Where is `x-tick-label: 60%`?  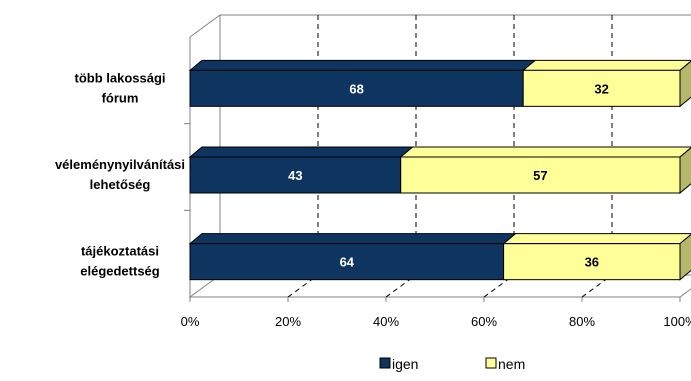
x-tick-label: 60% is located at coordinates (484, 321).